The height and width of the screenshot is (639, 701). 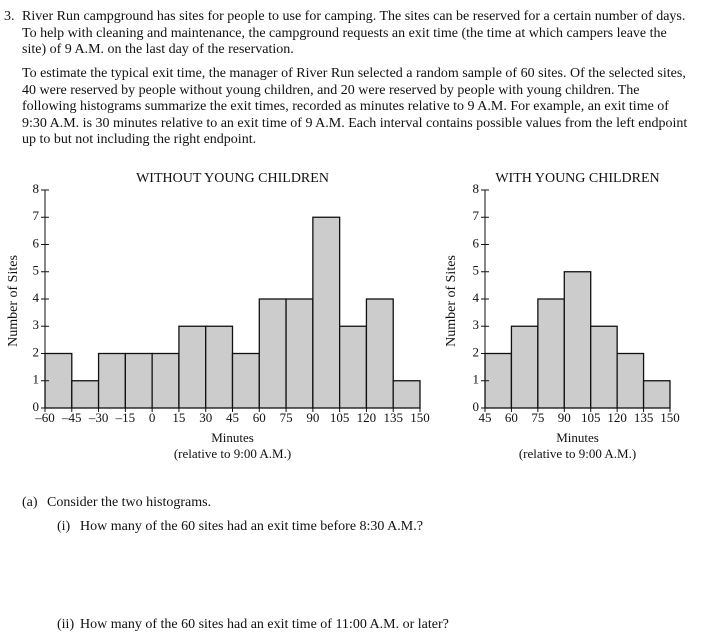 I want to click on x-tick-label: –45, so click(x=71, y=417).